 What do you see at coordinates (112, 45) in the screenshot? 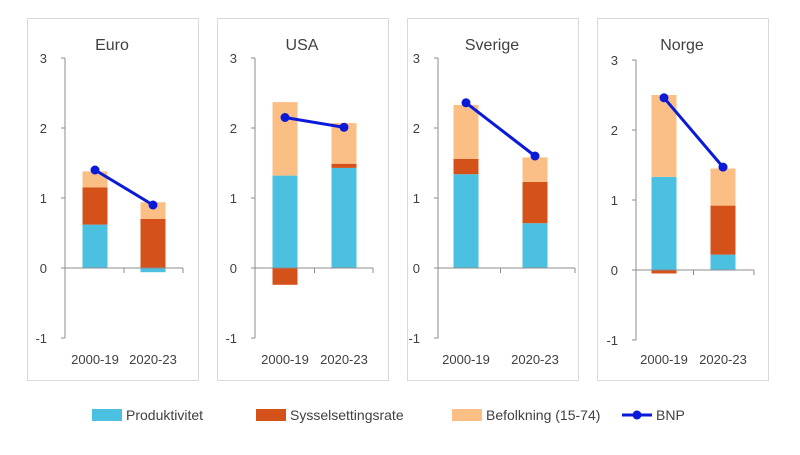
I see `panel-title: Euro` at bounding box center [112, 45].